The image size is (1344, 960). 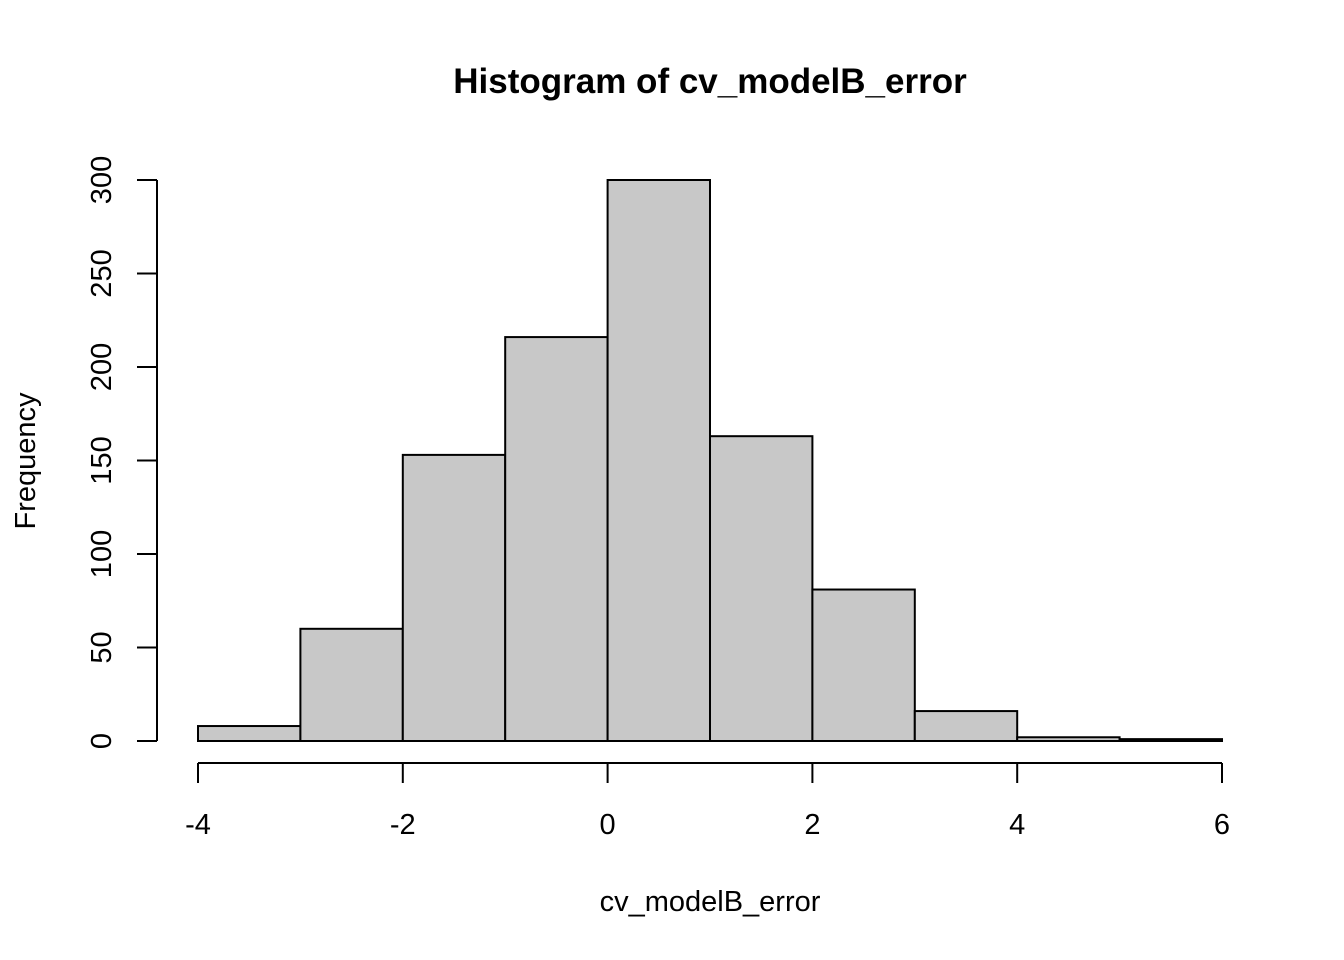 What do you see at coordinates (102, 180) in the screenshot?
I see `y-tick-label: 300` at bounding box center [102, 180].